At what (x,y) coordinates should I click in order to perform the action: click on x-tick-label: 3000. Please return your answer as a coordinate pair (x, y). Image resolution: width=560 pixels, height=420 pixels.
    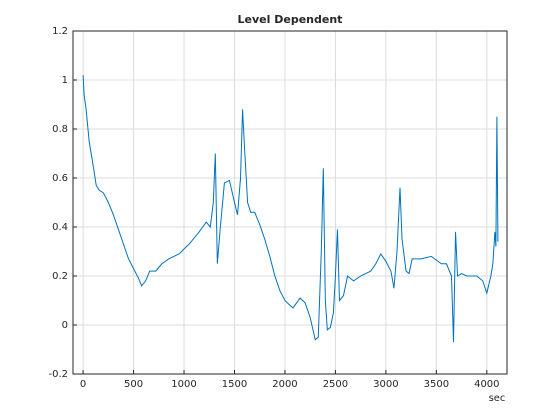
    Looking at the image, I should click on (385, 384).